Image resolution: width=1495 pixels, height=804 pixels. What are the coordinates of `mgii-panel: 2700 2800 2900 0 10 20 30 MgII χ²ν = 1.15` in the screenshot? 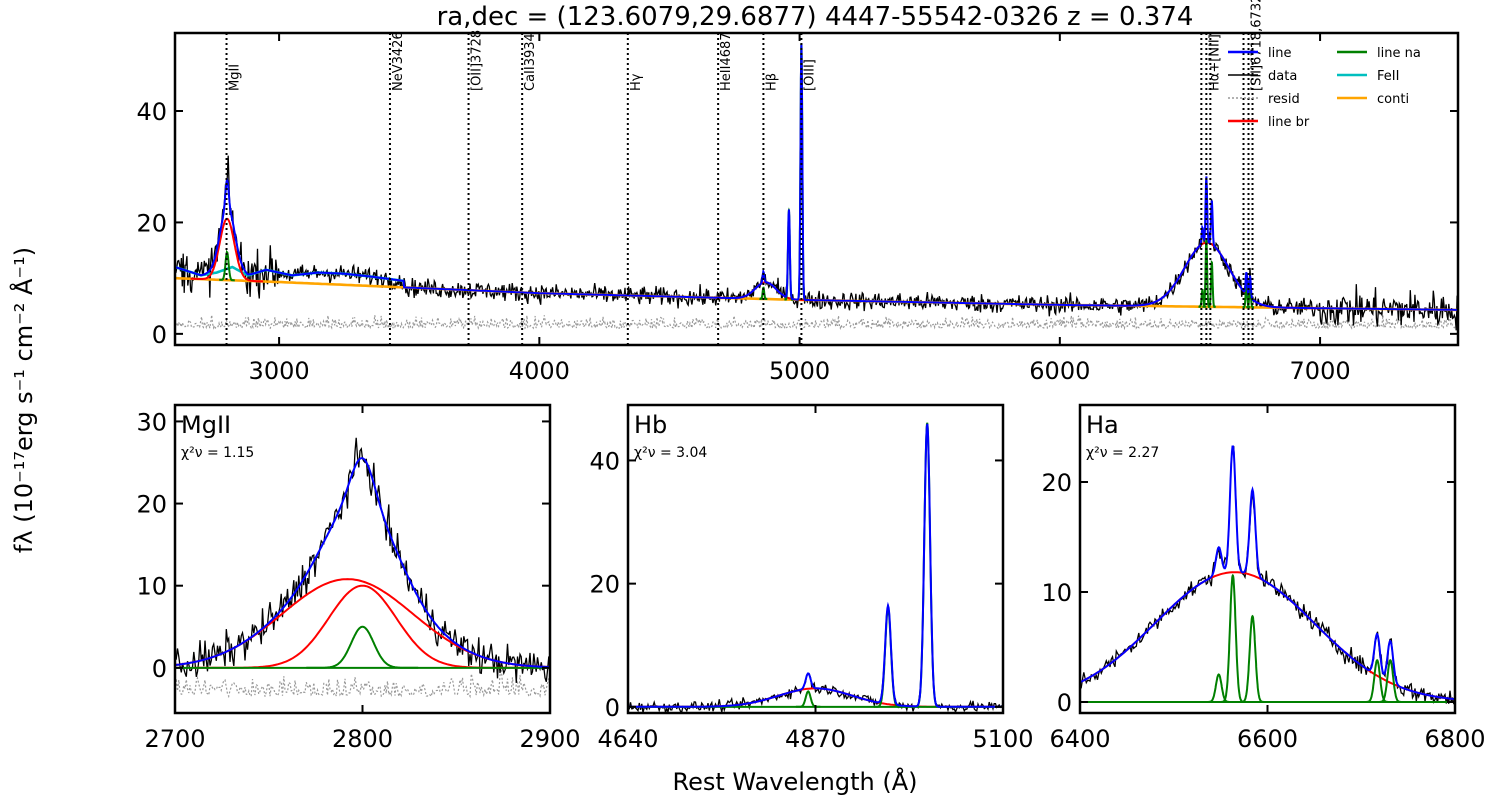 It's located at (358, 578).